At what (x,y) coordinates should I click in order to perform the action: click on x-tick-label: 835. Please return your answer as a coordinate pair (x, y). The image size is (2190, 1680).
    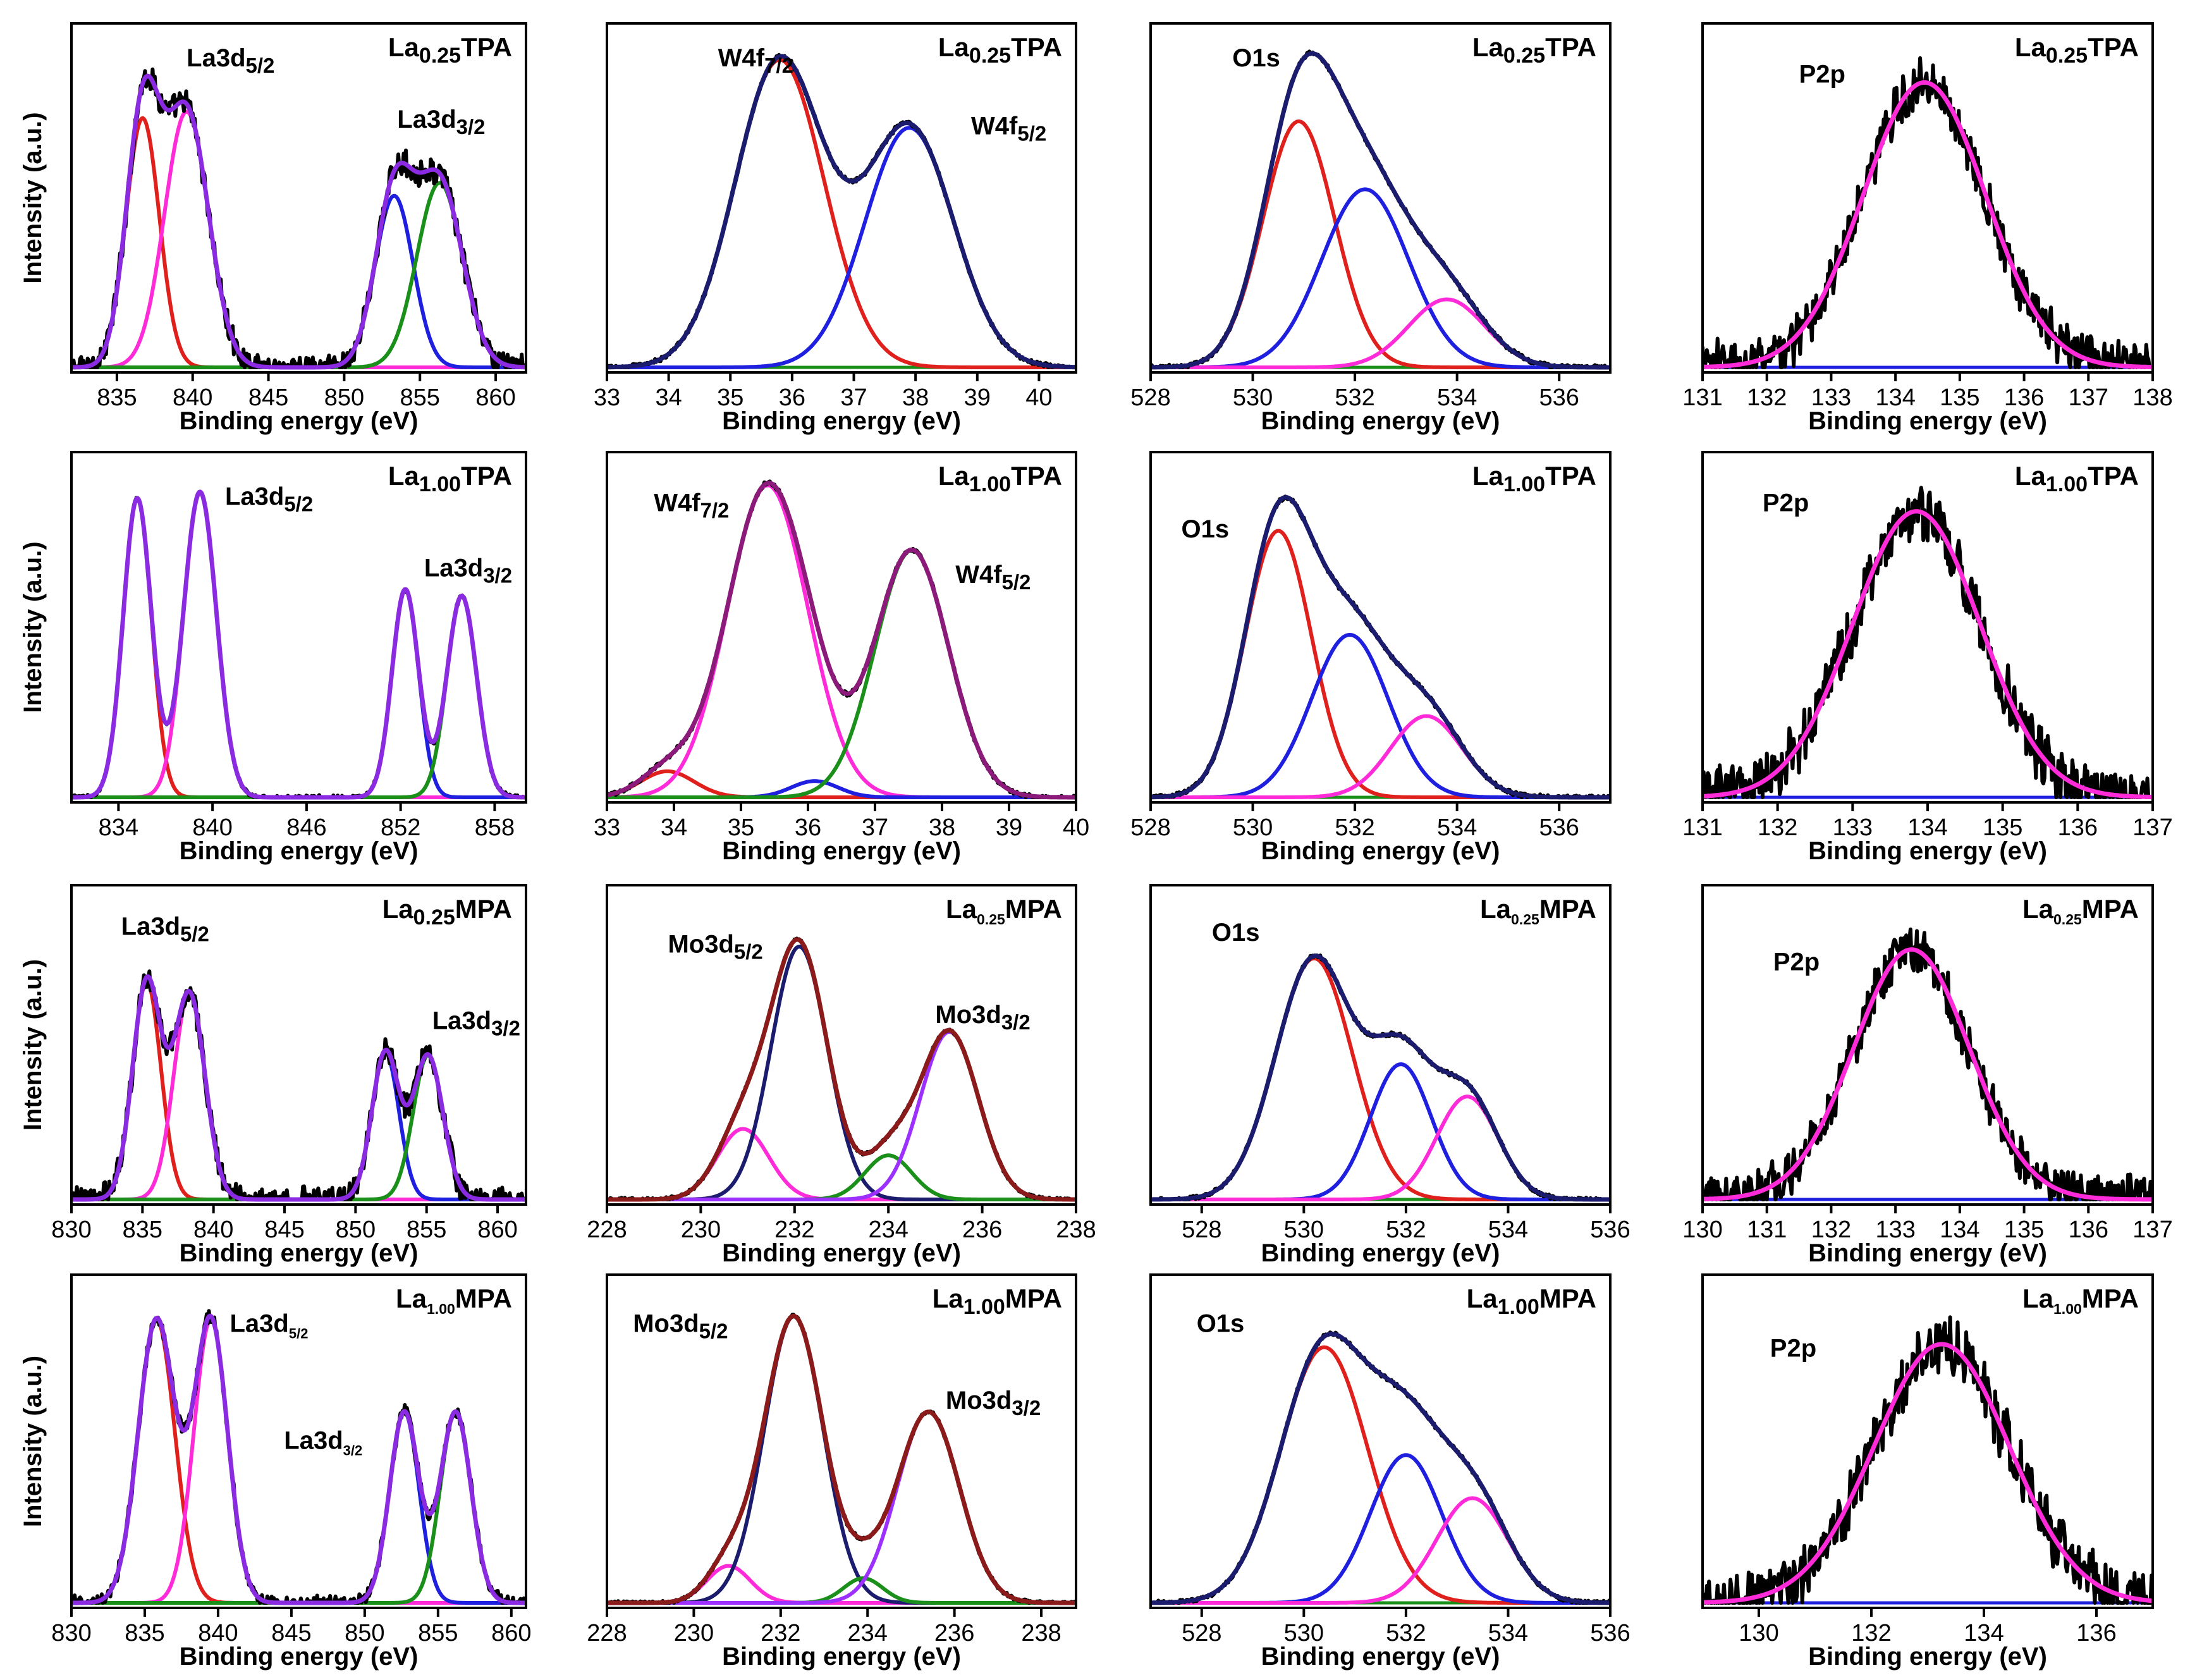
    Looking at the image, I should click on (142, 1230).